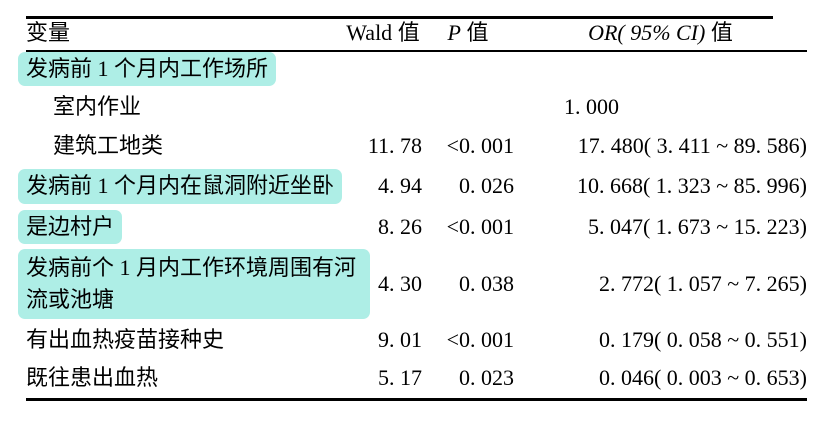  Describe the element at coordinates (721, 33) in the screenshot. I see `or-cn: 值` at that location.